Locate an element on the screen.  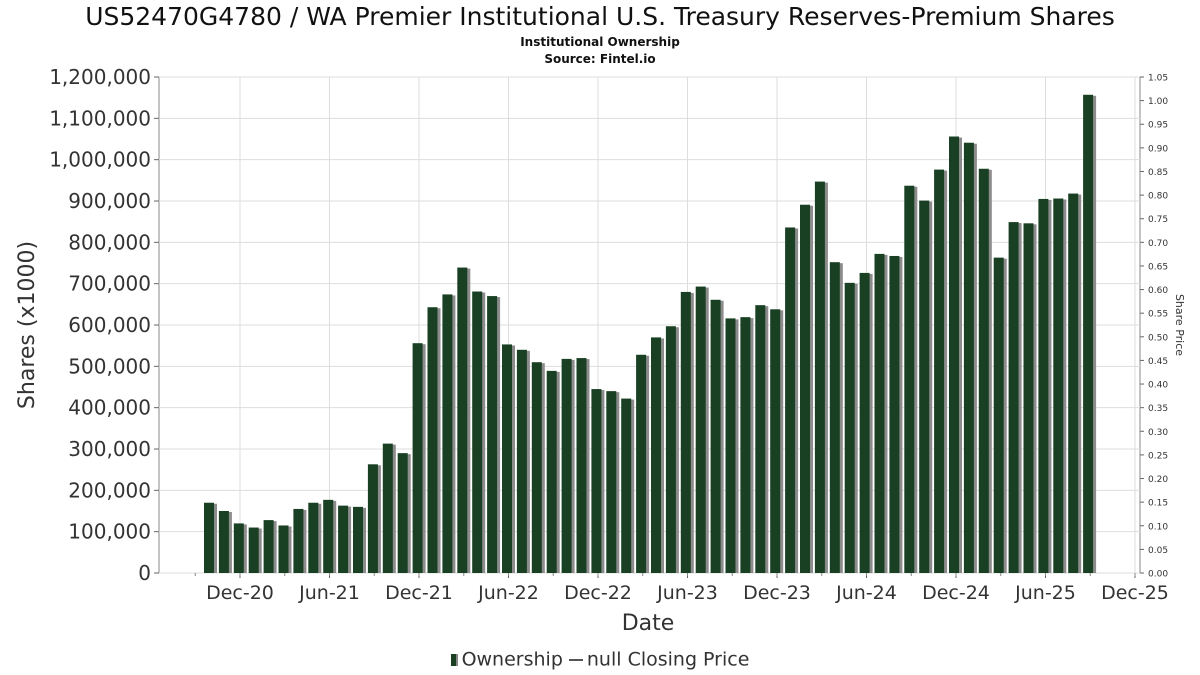
y-tick-label: 1,000,000 is located at coordinates (100, 160).